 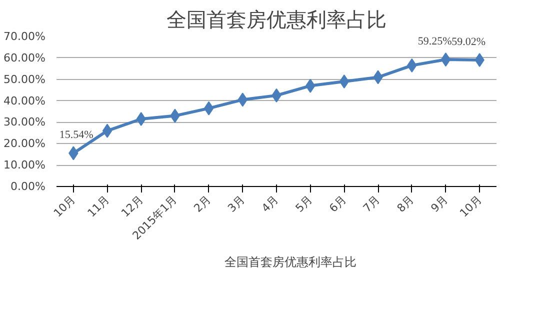 What do you see at coordinates (290, 262) in the screenshot?
I see `text: 全国首套房优惠利率占比` at bounding box center [290, 262].